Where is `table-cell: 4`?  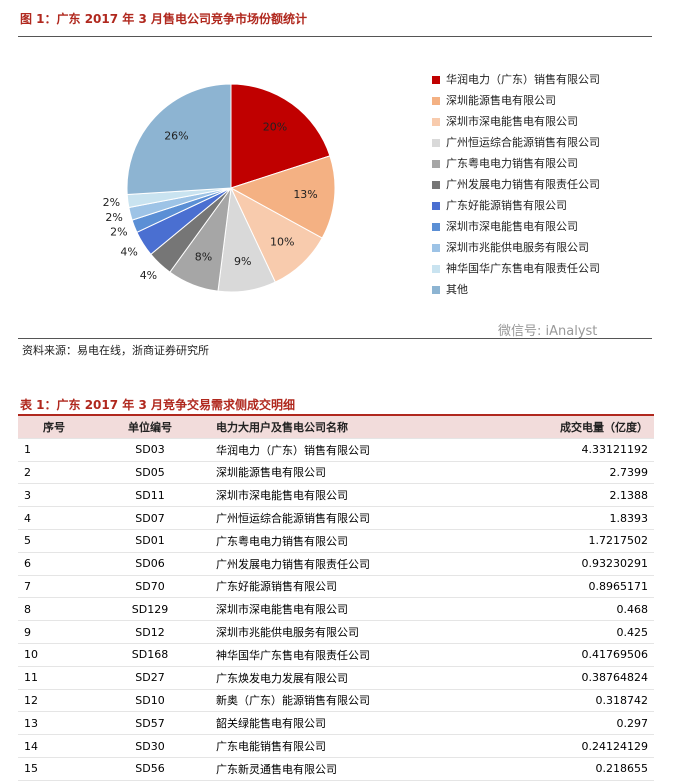
table-cell: 4 is located at coordinates (54, 518).